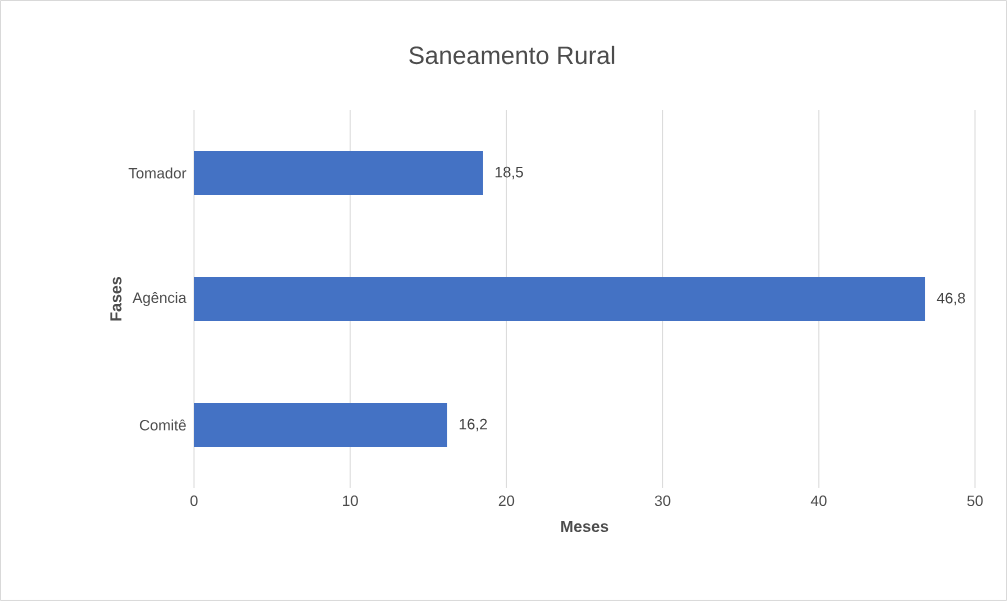 The width and height of the screenshot is (1007, 601). I want to click on y-axis-title: Fases, so click(116, 299).